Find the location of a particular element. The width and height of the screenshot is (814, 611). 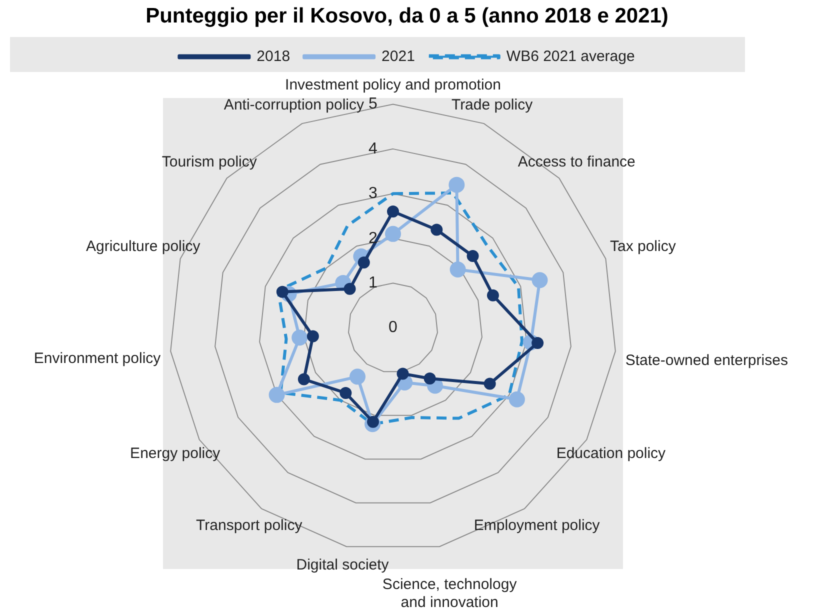

legend-label: 2021 is located at coordinates (398, 56).